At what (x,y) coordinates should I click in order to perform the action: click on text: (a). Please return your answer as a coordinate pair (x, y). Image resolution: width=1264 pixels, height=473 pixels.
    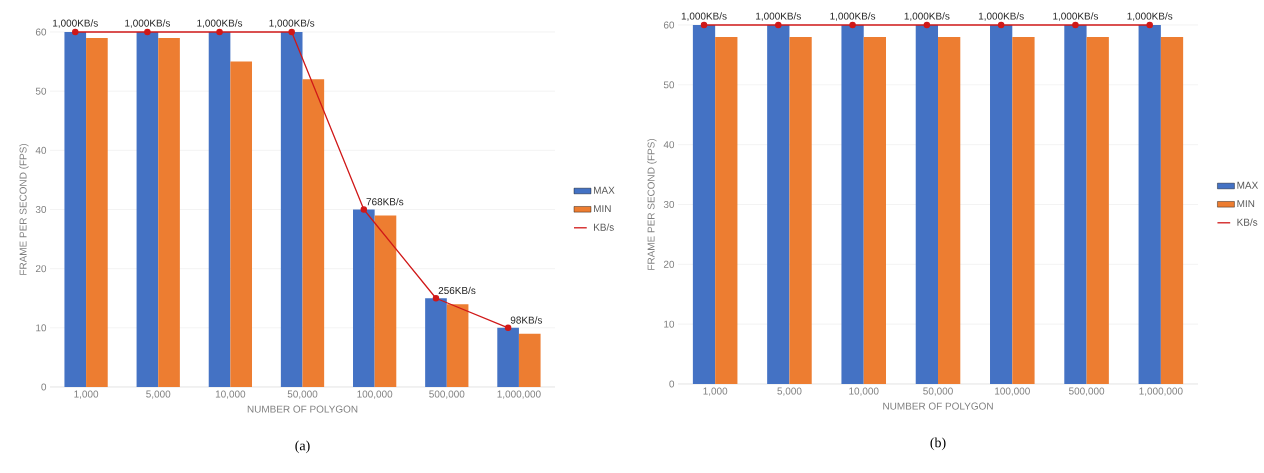
    Looking at the image, I should click on (302, 447).